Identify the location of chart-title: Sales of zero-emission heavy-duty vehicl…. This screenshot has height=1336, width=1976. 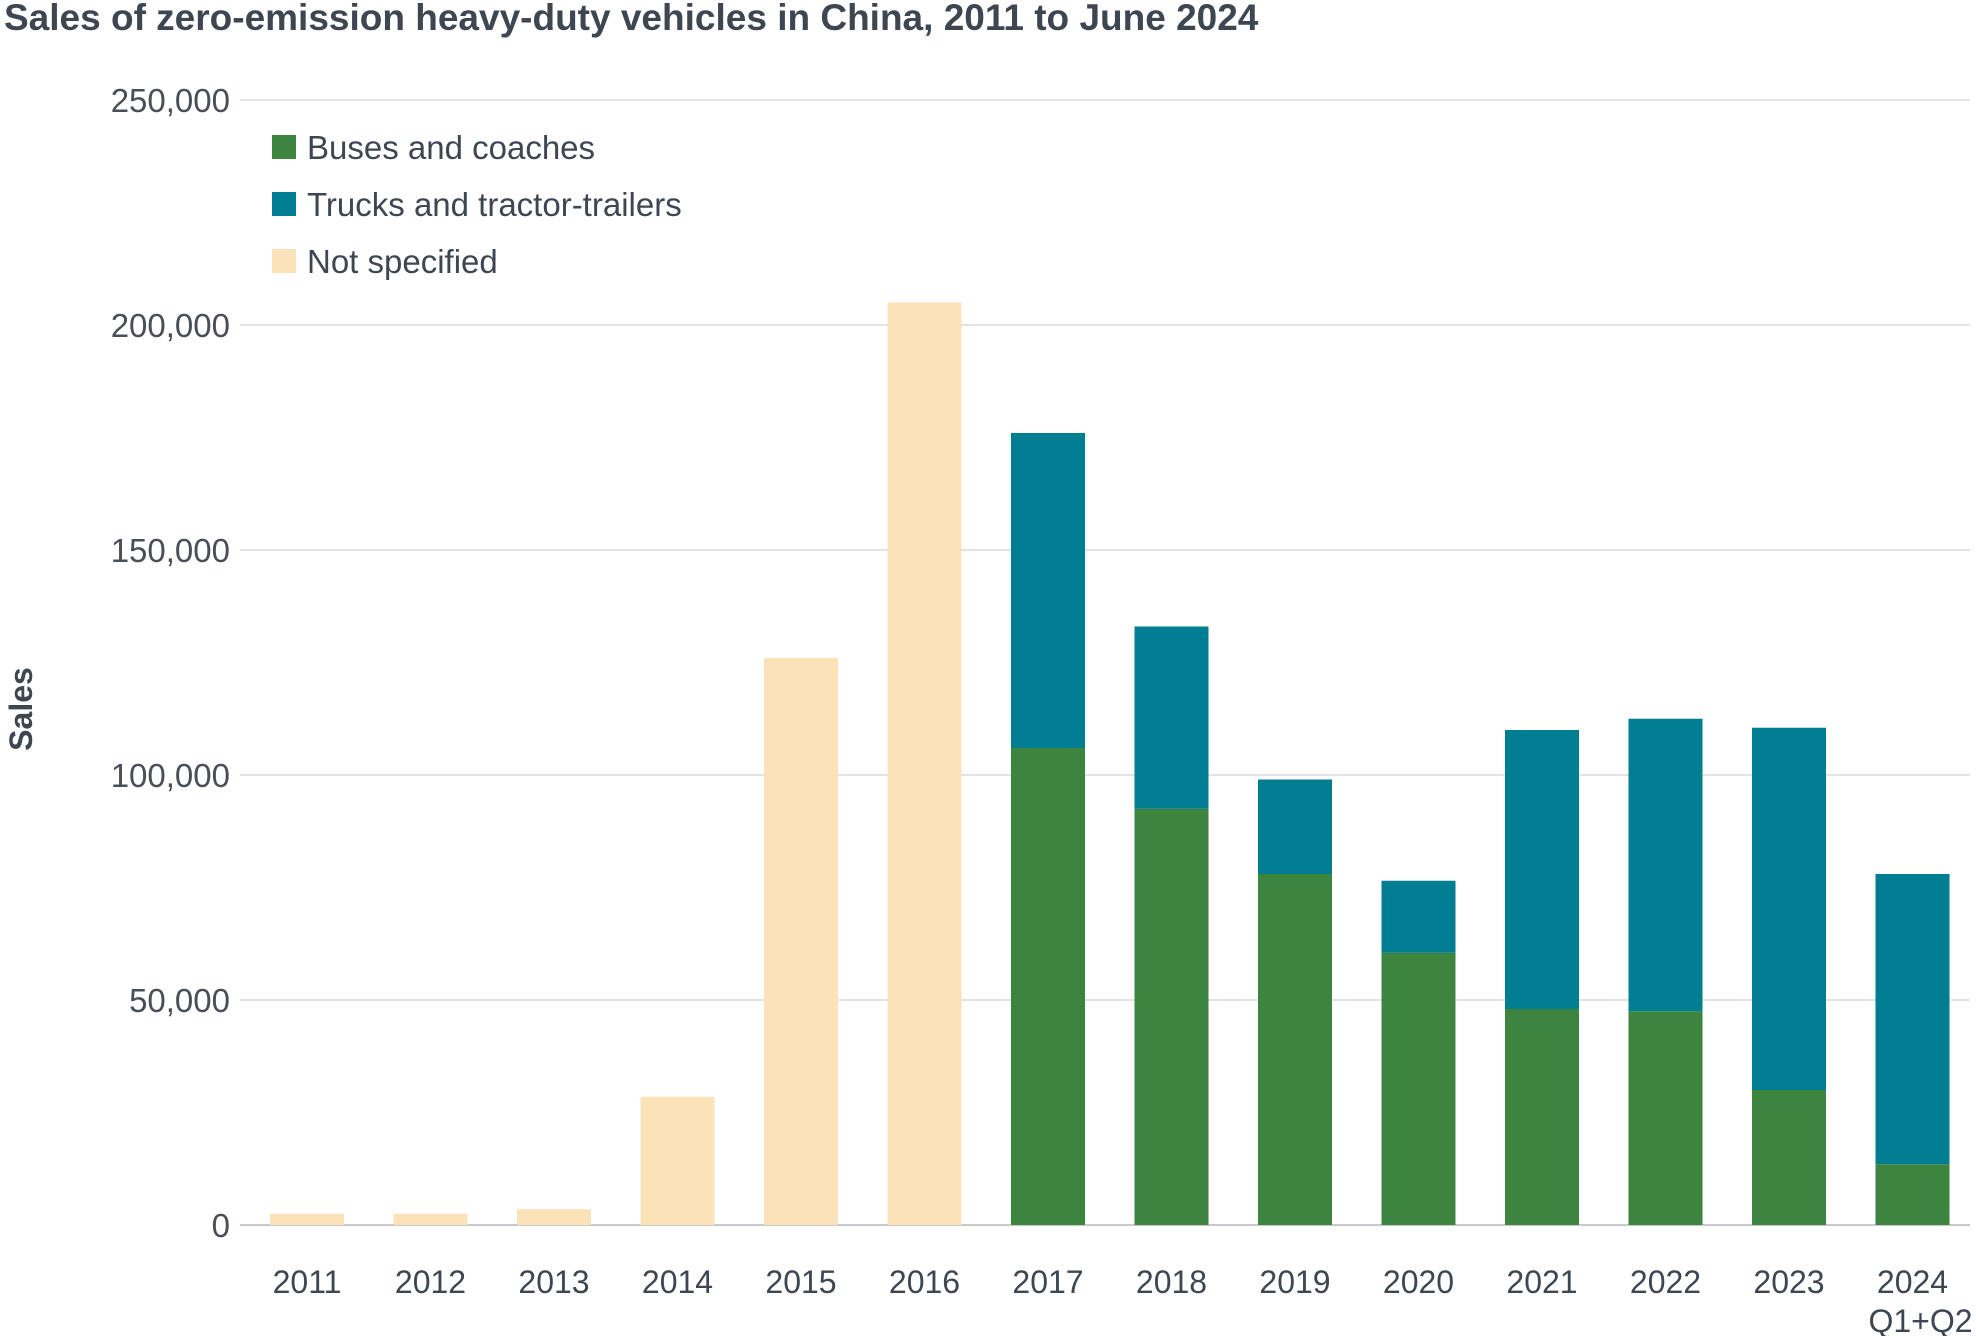
(631, 19).